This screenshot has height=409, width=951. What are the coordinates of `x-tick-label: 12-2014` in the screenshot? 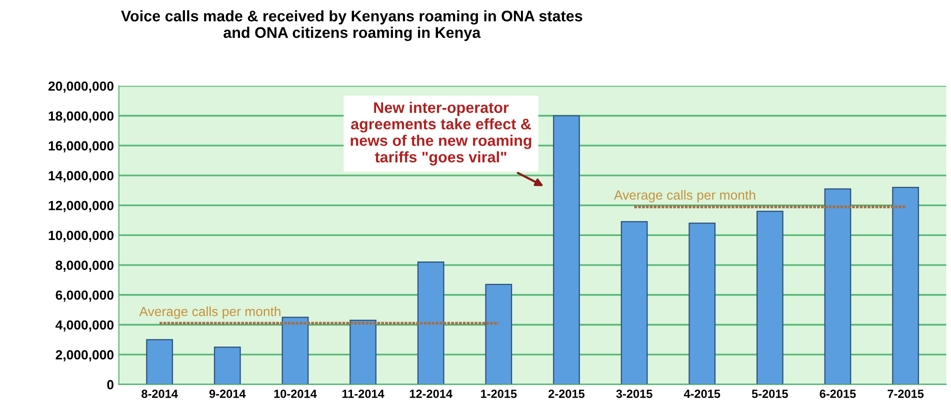 It's located at (431, 394).